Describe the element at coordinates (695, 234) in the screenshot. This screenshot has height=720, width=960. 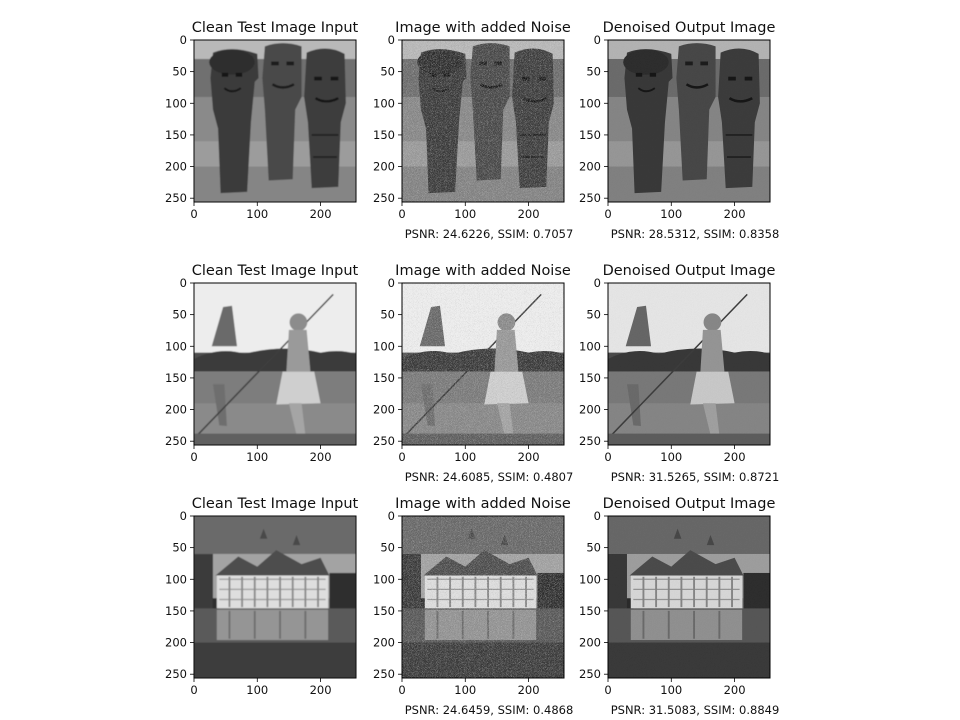
I see `metrics-caption: PSNR: 28.5312, SSIM: 0.8358` at that location.